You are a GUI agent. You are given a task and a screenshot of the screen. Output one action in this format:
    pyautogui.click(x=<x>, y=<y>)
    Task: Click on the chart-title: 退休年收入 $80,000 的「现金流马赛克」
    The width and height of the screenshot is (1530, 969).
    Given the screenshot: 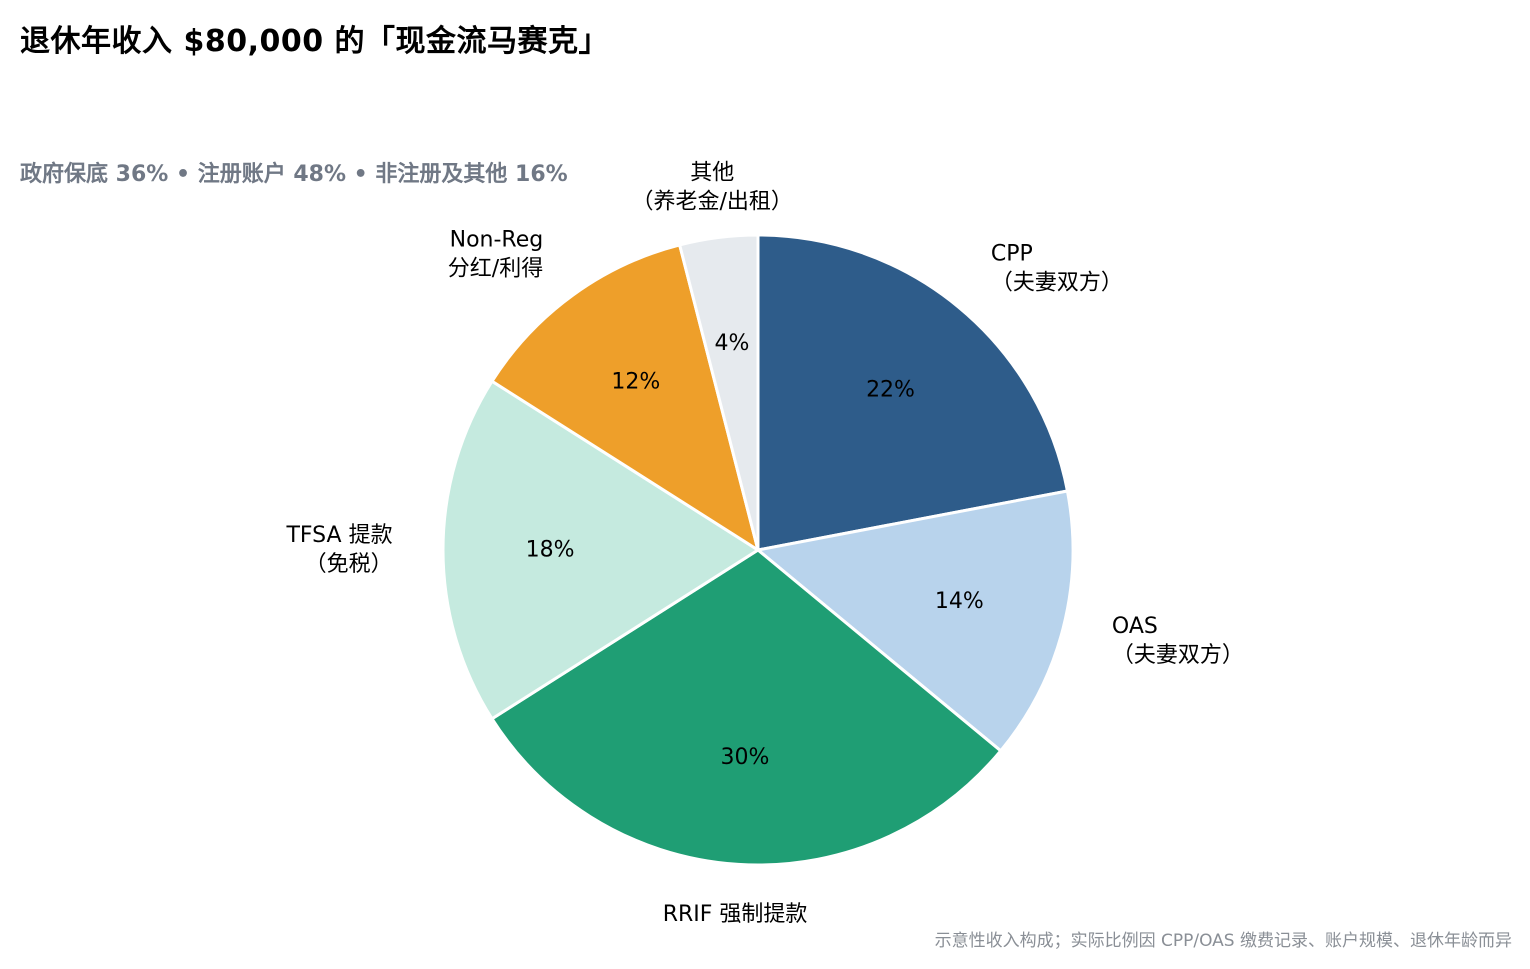 What is the action you would take?
    pyautogui.click(x=315, y=41)
    